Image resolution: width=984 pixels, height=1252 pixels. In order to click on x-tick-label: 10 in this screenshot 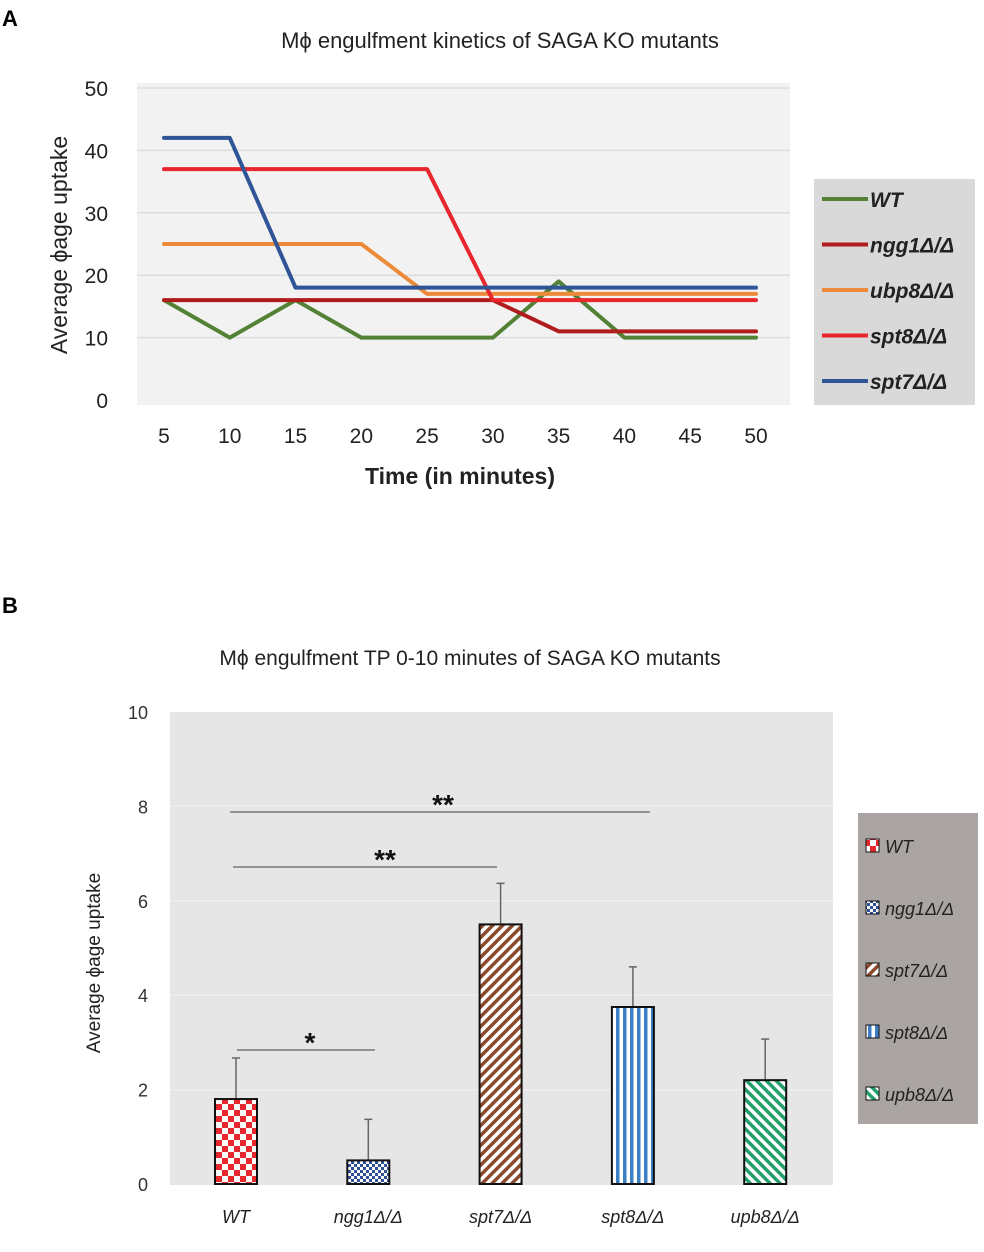, I will do `click(229, 436)`.